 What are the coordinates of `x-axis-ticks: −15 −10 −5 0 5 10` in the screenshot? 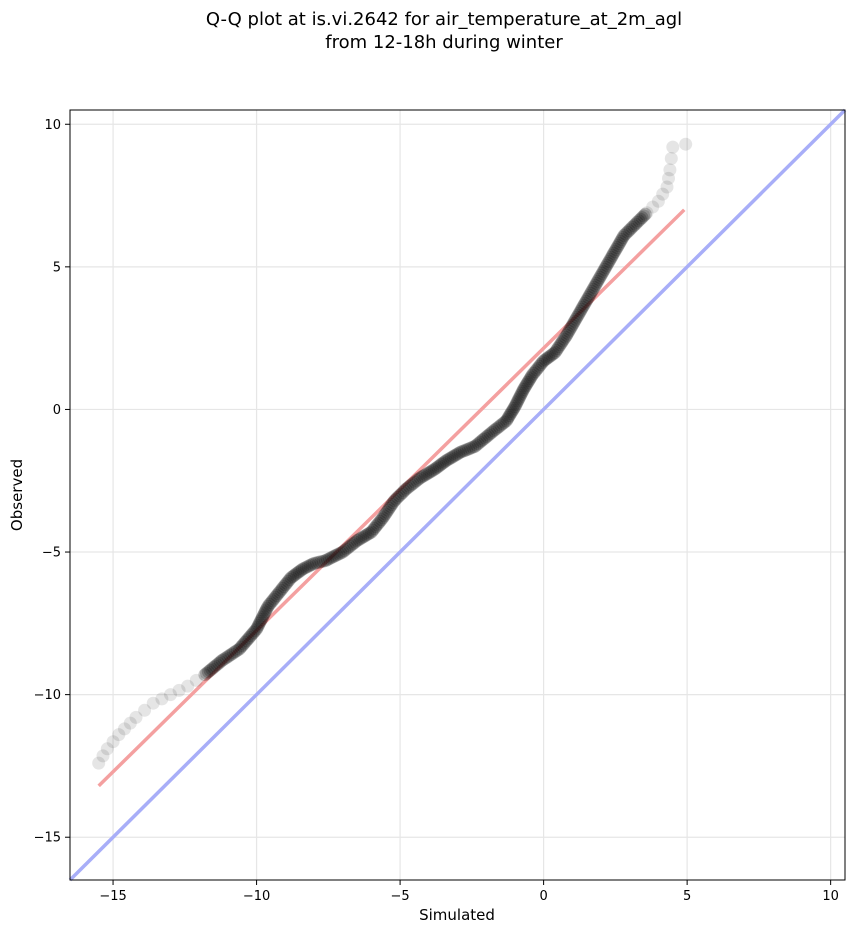 It's located at (469, 892).